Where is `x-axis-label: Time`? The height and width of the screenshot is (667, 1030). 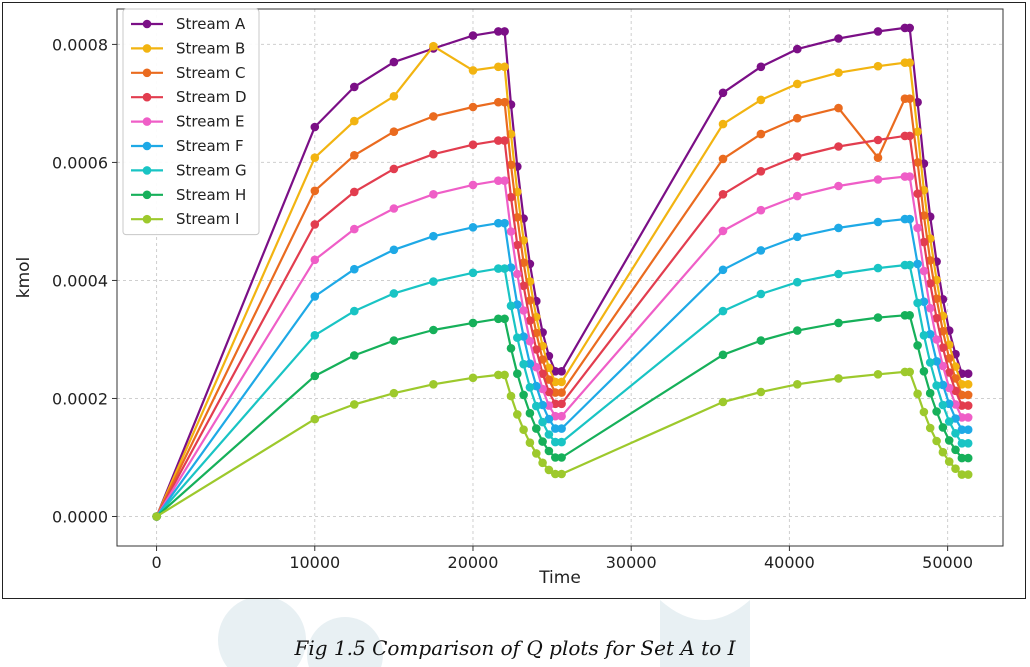 x-axis-label: Time is located at coordinates (559, 578).